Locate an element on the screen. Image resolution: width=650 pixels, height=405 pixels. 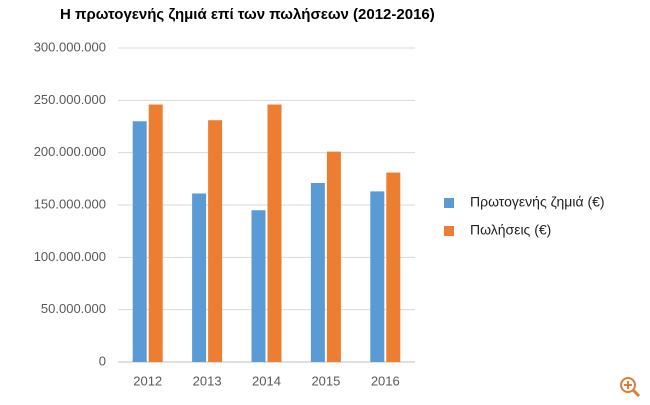
x-tick-label: 2014 is located at coordinates (266, 380).